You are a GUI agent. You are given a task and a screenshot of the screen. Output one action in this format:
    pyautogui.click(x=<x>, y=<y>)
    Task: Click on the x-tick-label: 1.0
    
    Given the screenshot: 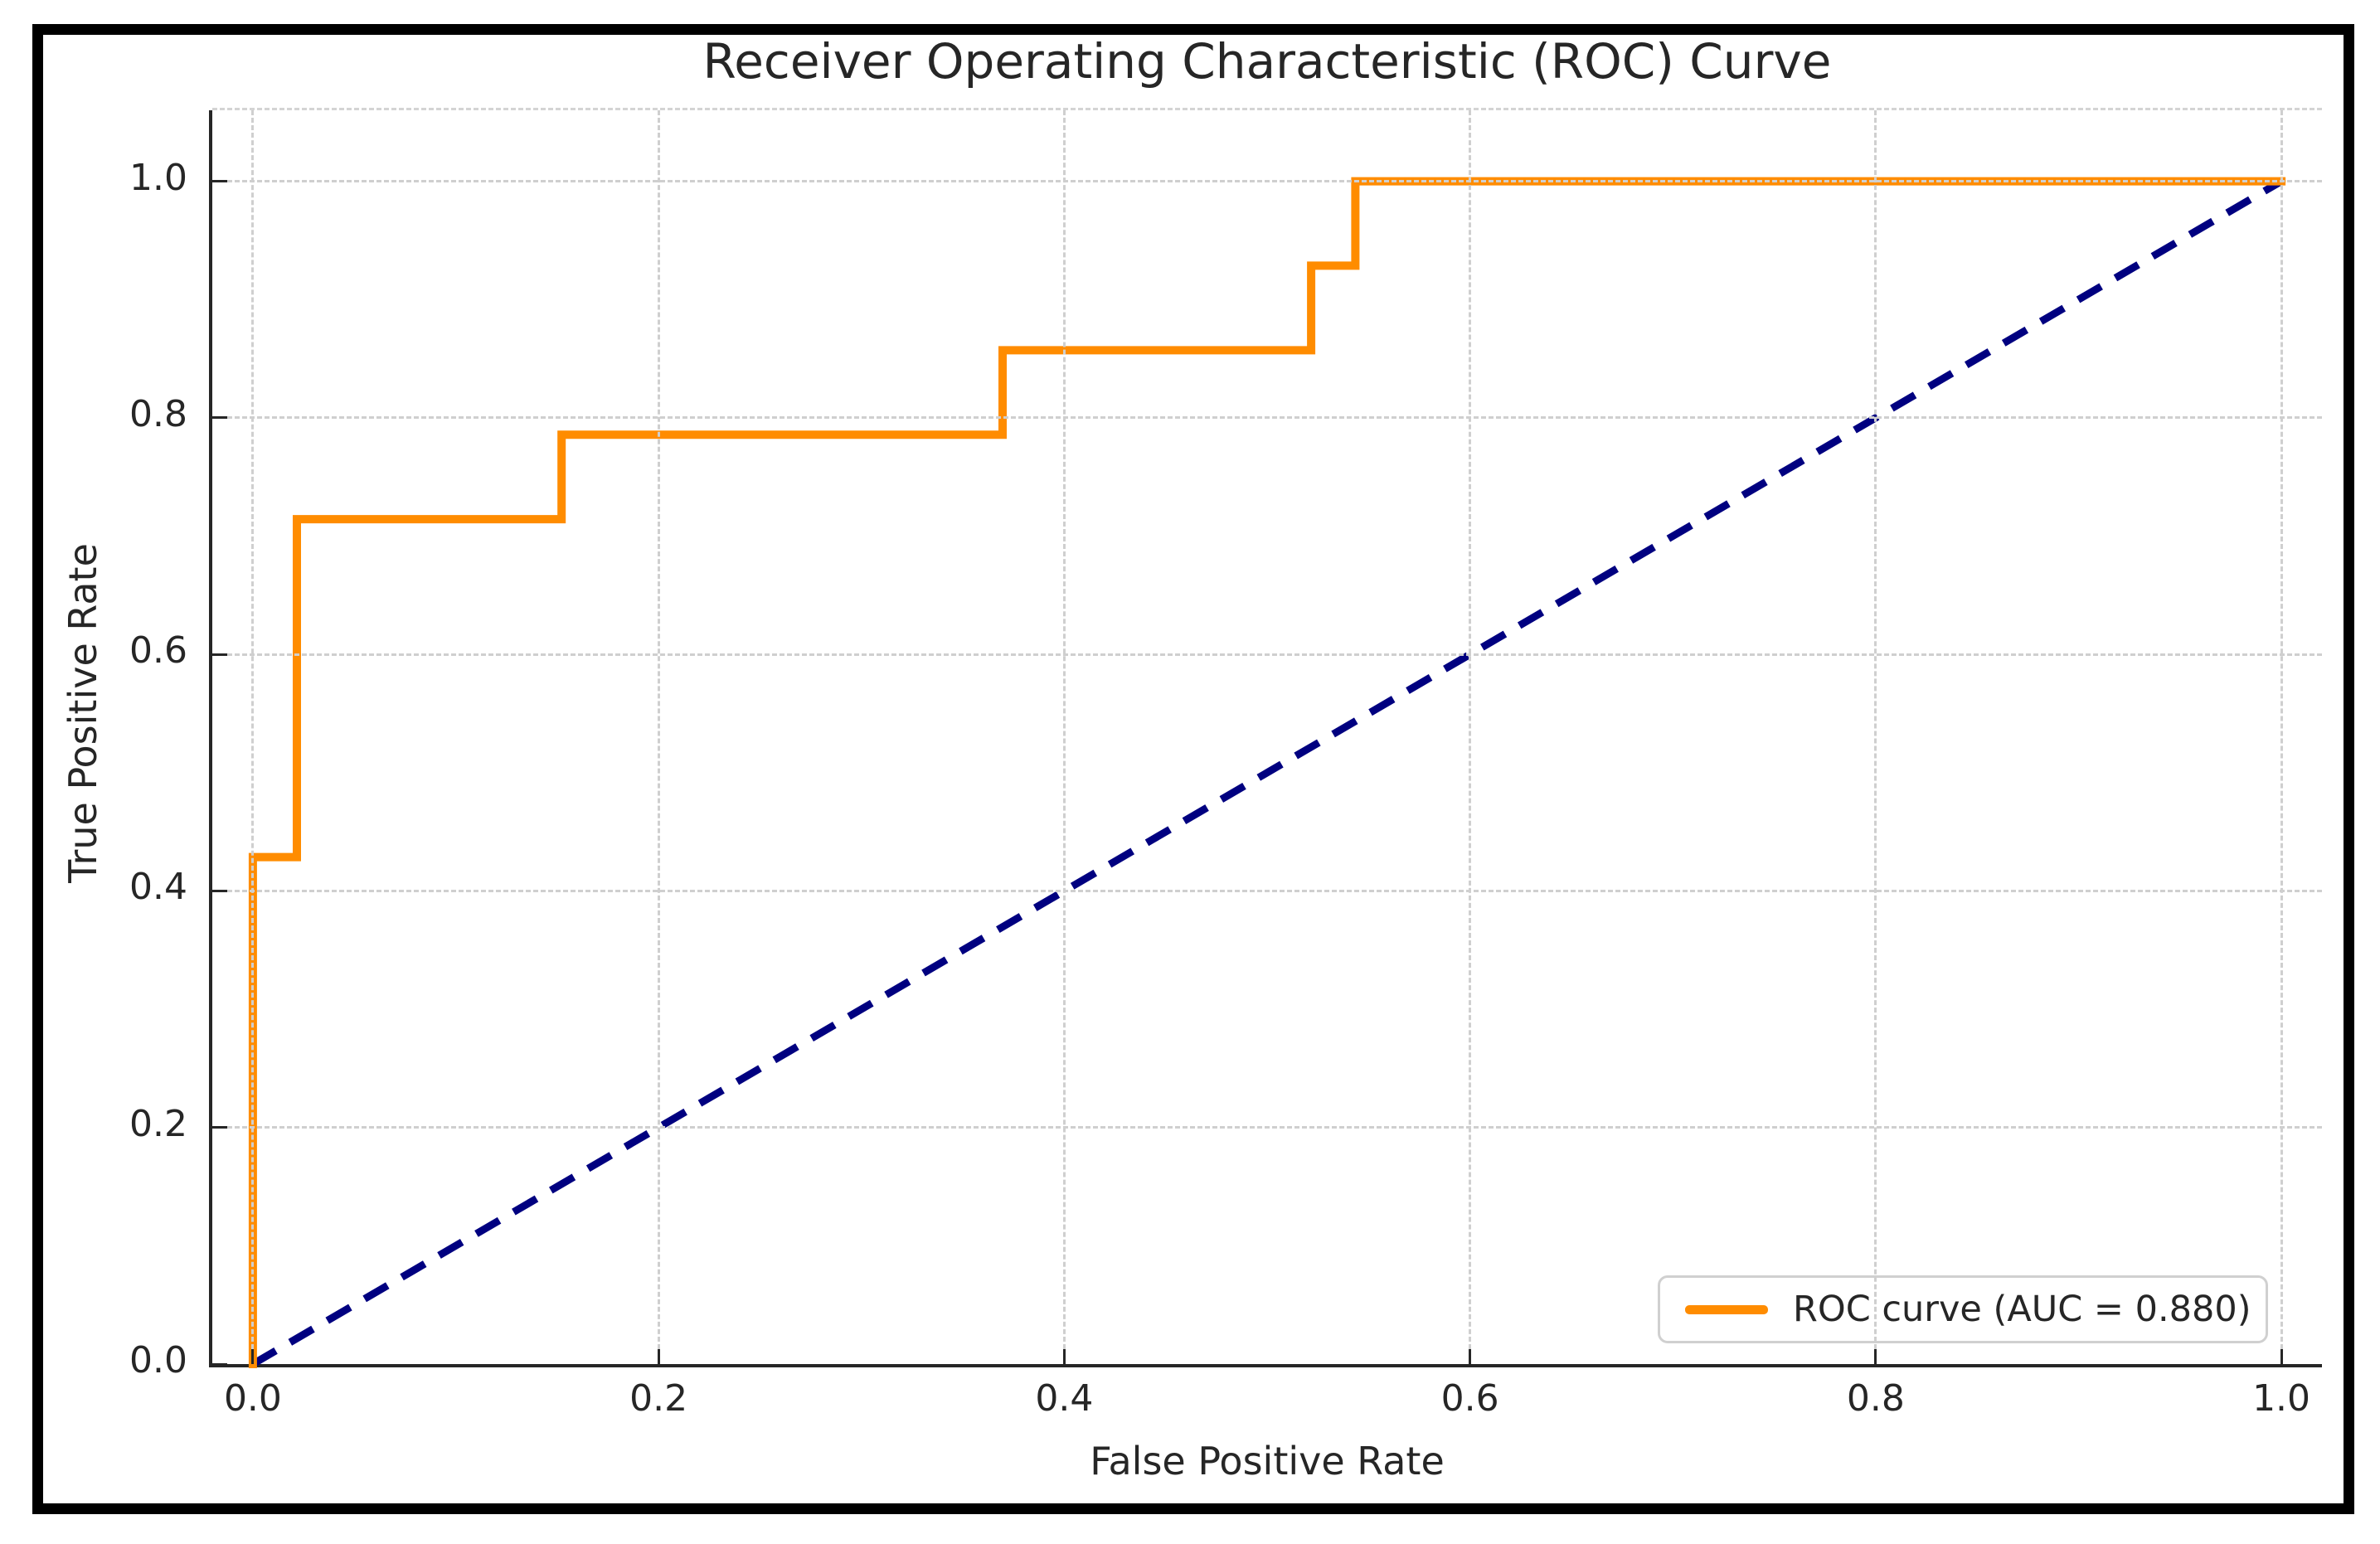 What is the action you would take?
    pyautogui.click(x=2281, y=1398)
    